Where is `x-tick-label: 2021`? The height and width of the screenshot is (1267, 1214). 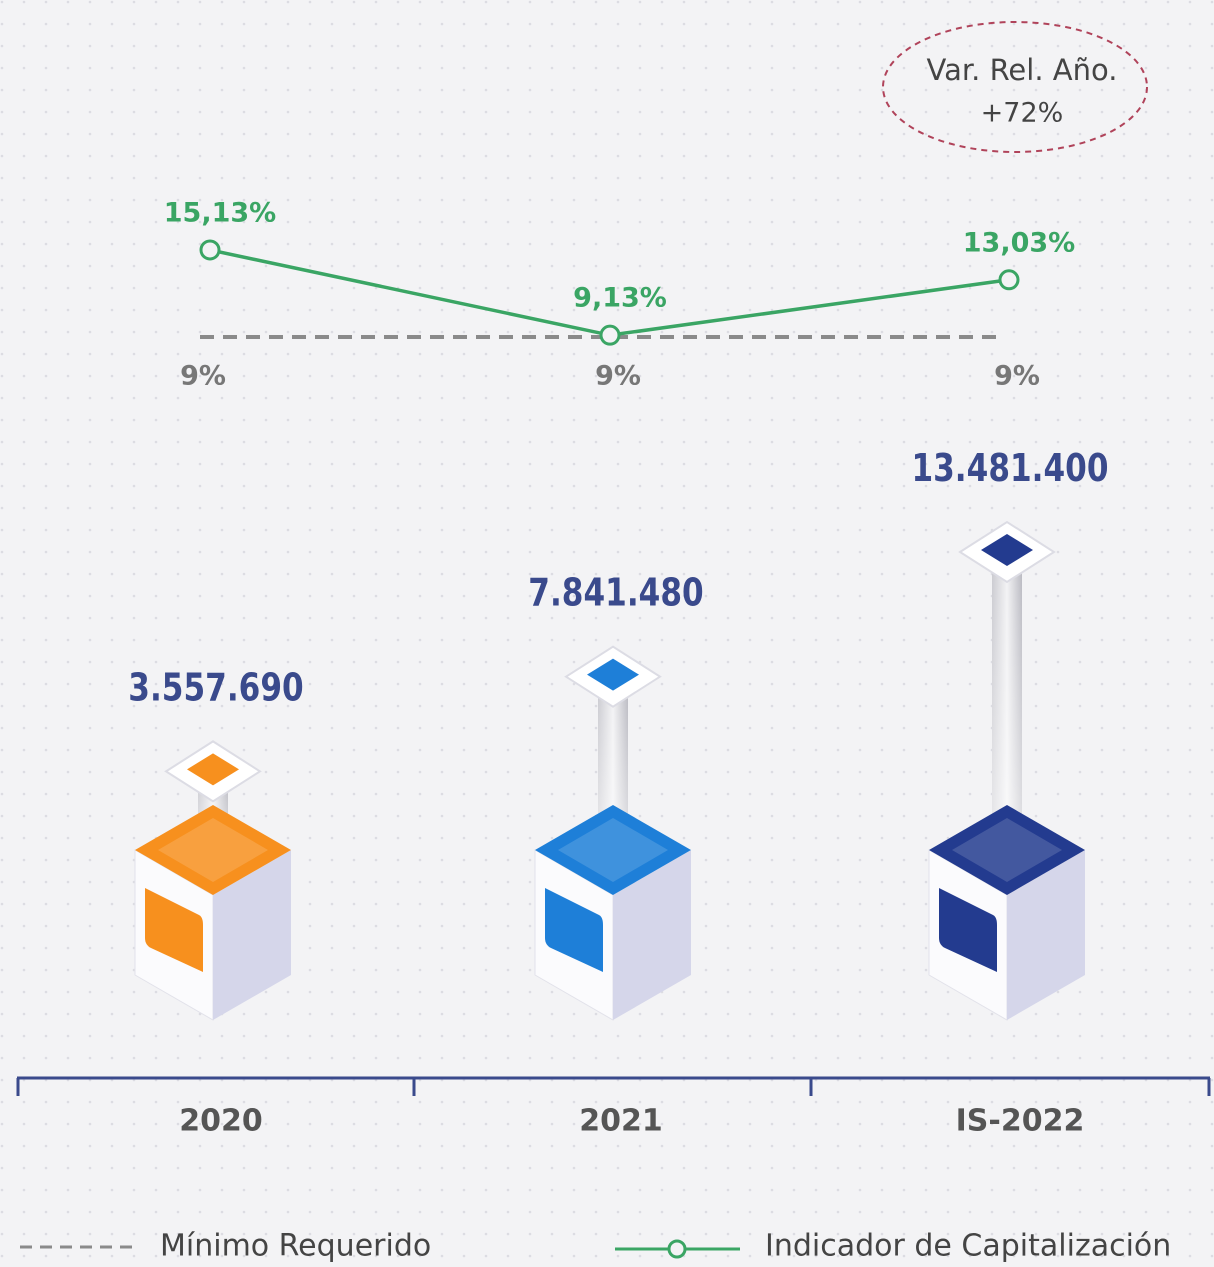
x-tick-label: 2021 is located at coordinates (621, 1121).